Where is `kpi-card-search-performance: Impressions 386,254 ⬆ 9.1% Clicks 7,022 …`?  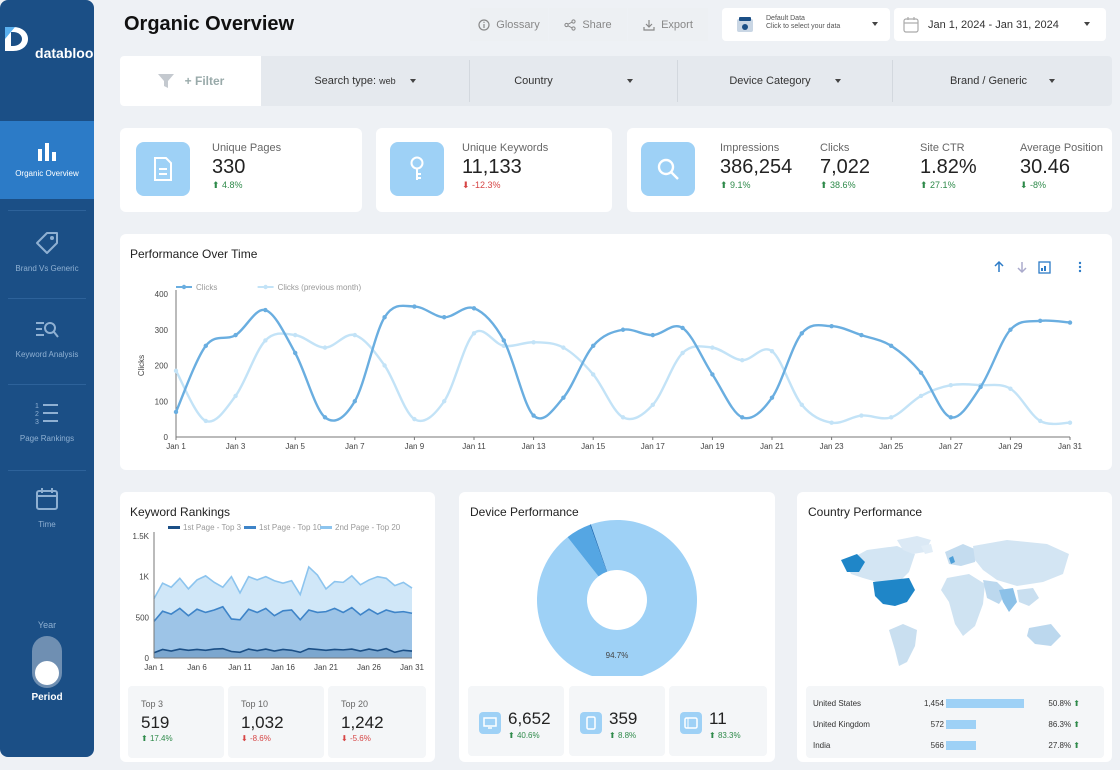
kpi-card-search-performance: Impressions 386,254 ⬆ 9.1% Clicks 7,022 … is located at coordinates (869, 170).